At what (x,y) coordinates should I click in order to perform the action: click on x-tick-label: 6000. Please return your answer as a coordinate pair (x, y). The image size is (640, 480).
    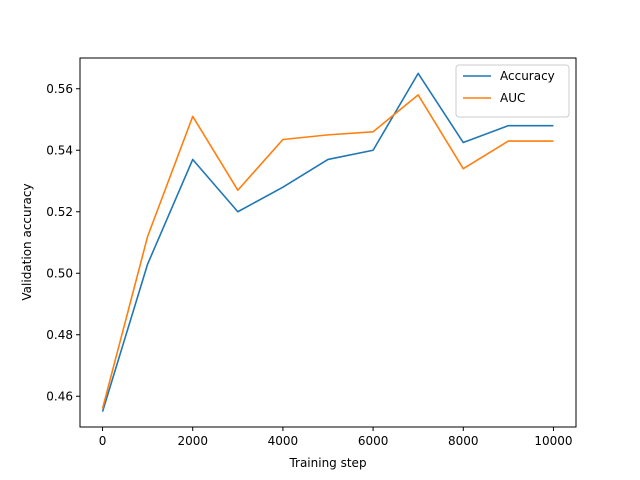
    Looking at the image, I should click on (373, 441).